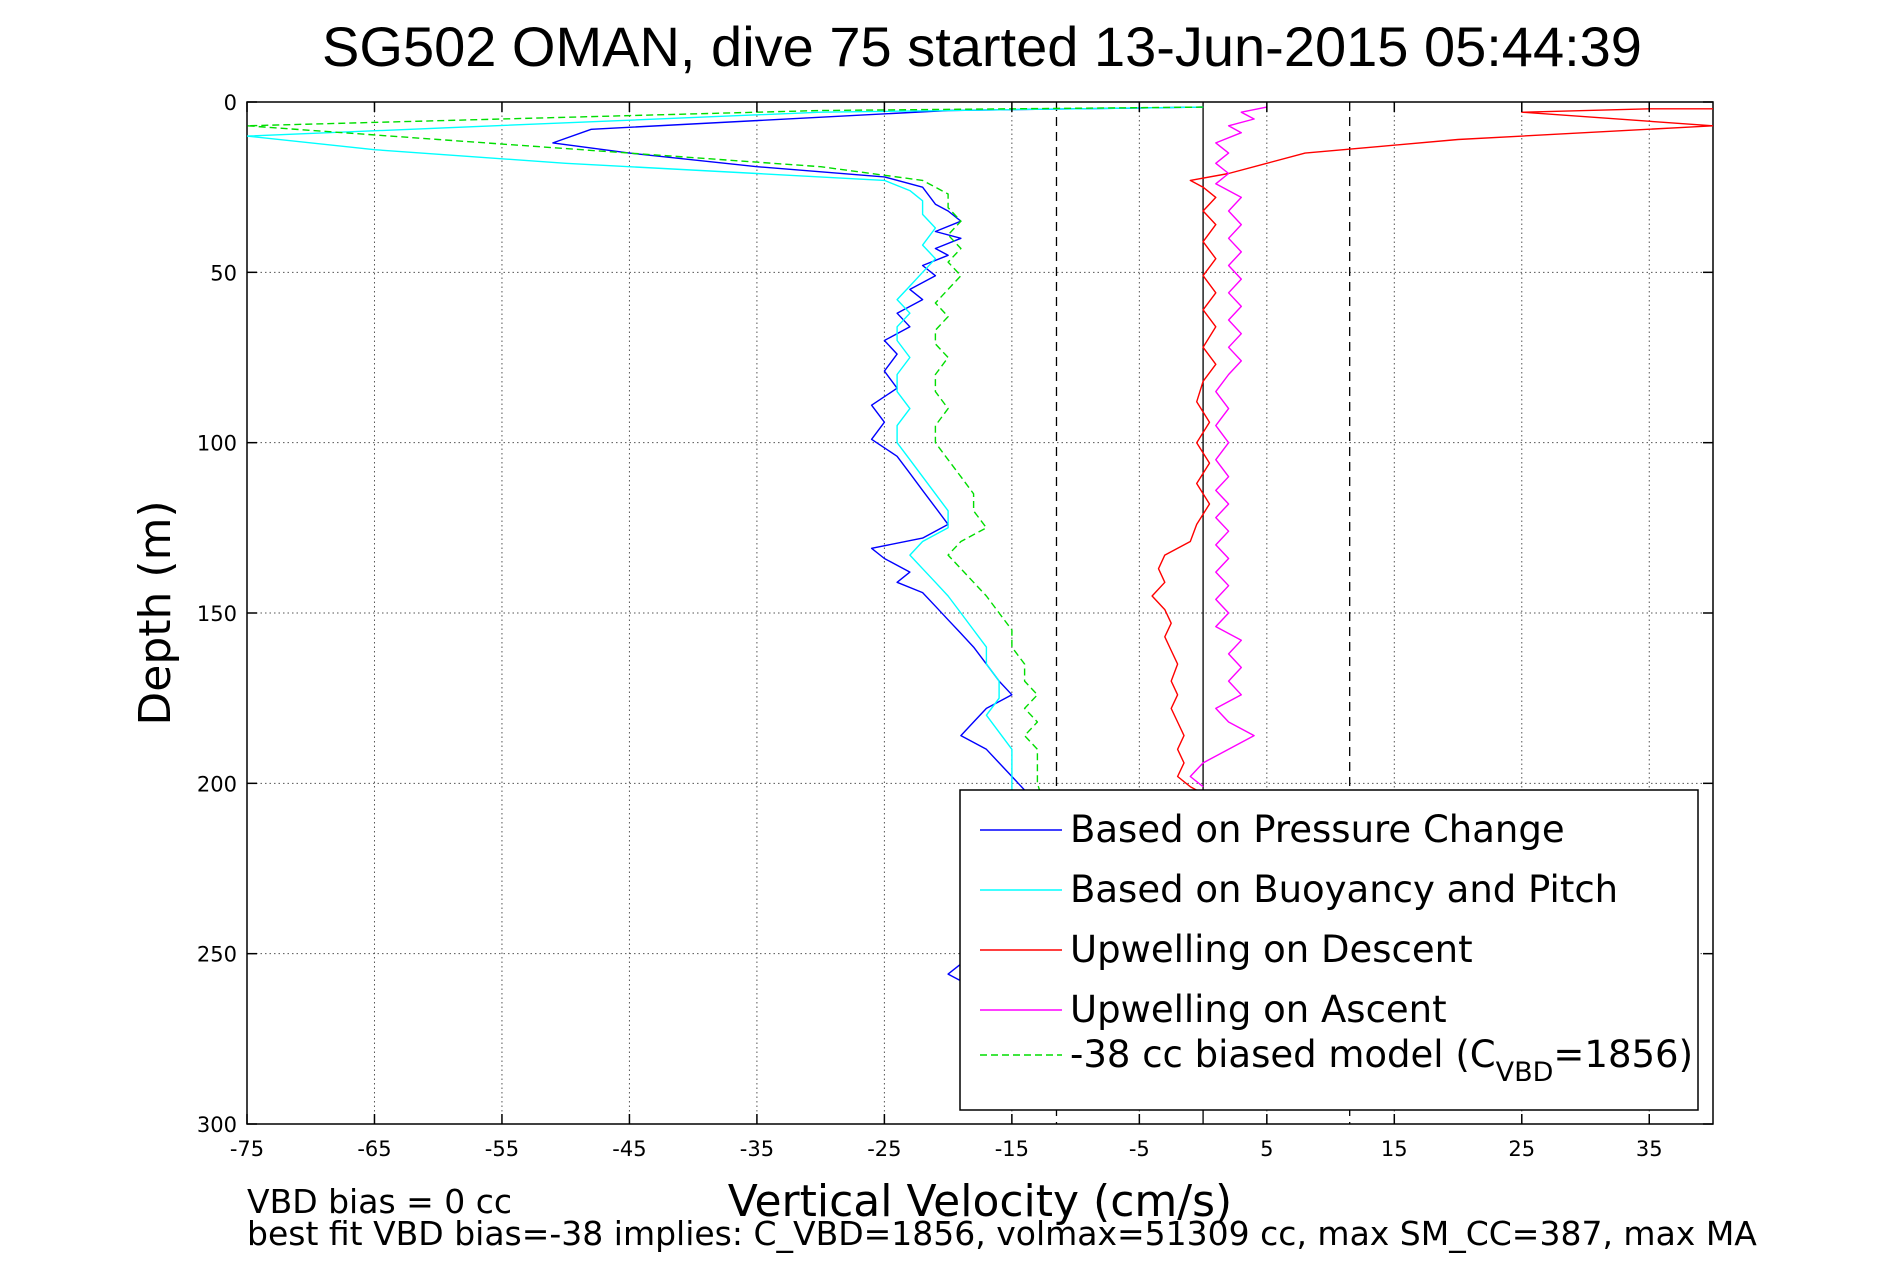  I want to click on y-tick-label: 50, so click(223, 273).